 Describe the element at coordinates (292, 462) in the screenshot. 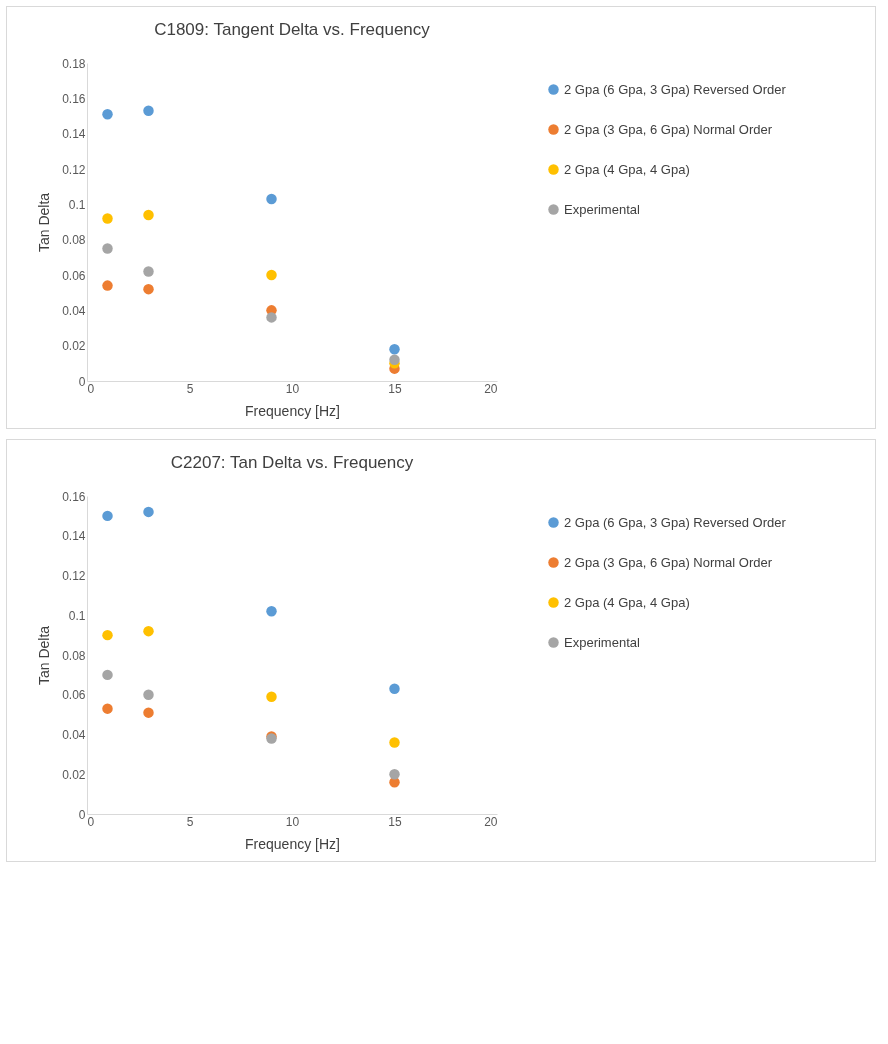

I see `chart-title: C2207: Tan Delta vs. Frequency` at that location.